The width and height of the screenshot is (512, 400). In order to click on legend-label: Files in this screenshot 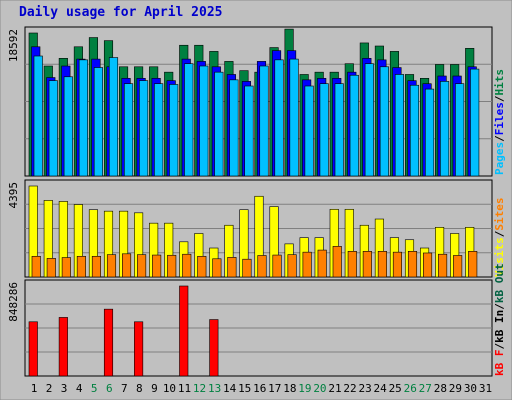, I will do `click(499, 118)`.